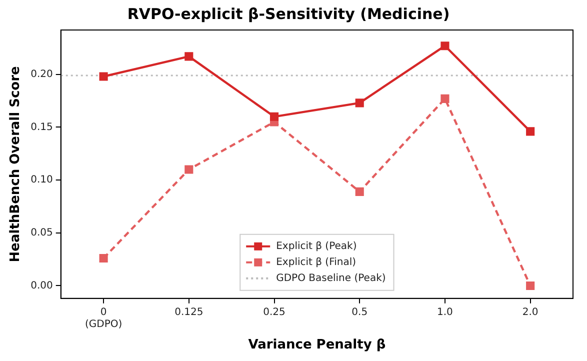 The height and width of the screenshot is (361, 587). Describe the element at coordinates (331, 278) in the screenshot. I see `legend-label: GDPO Baseline (Peak)` at that location.